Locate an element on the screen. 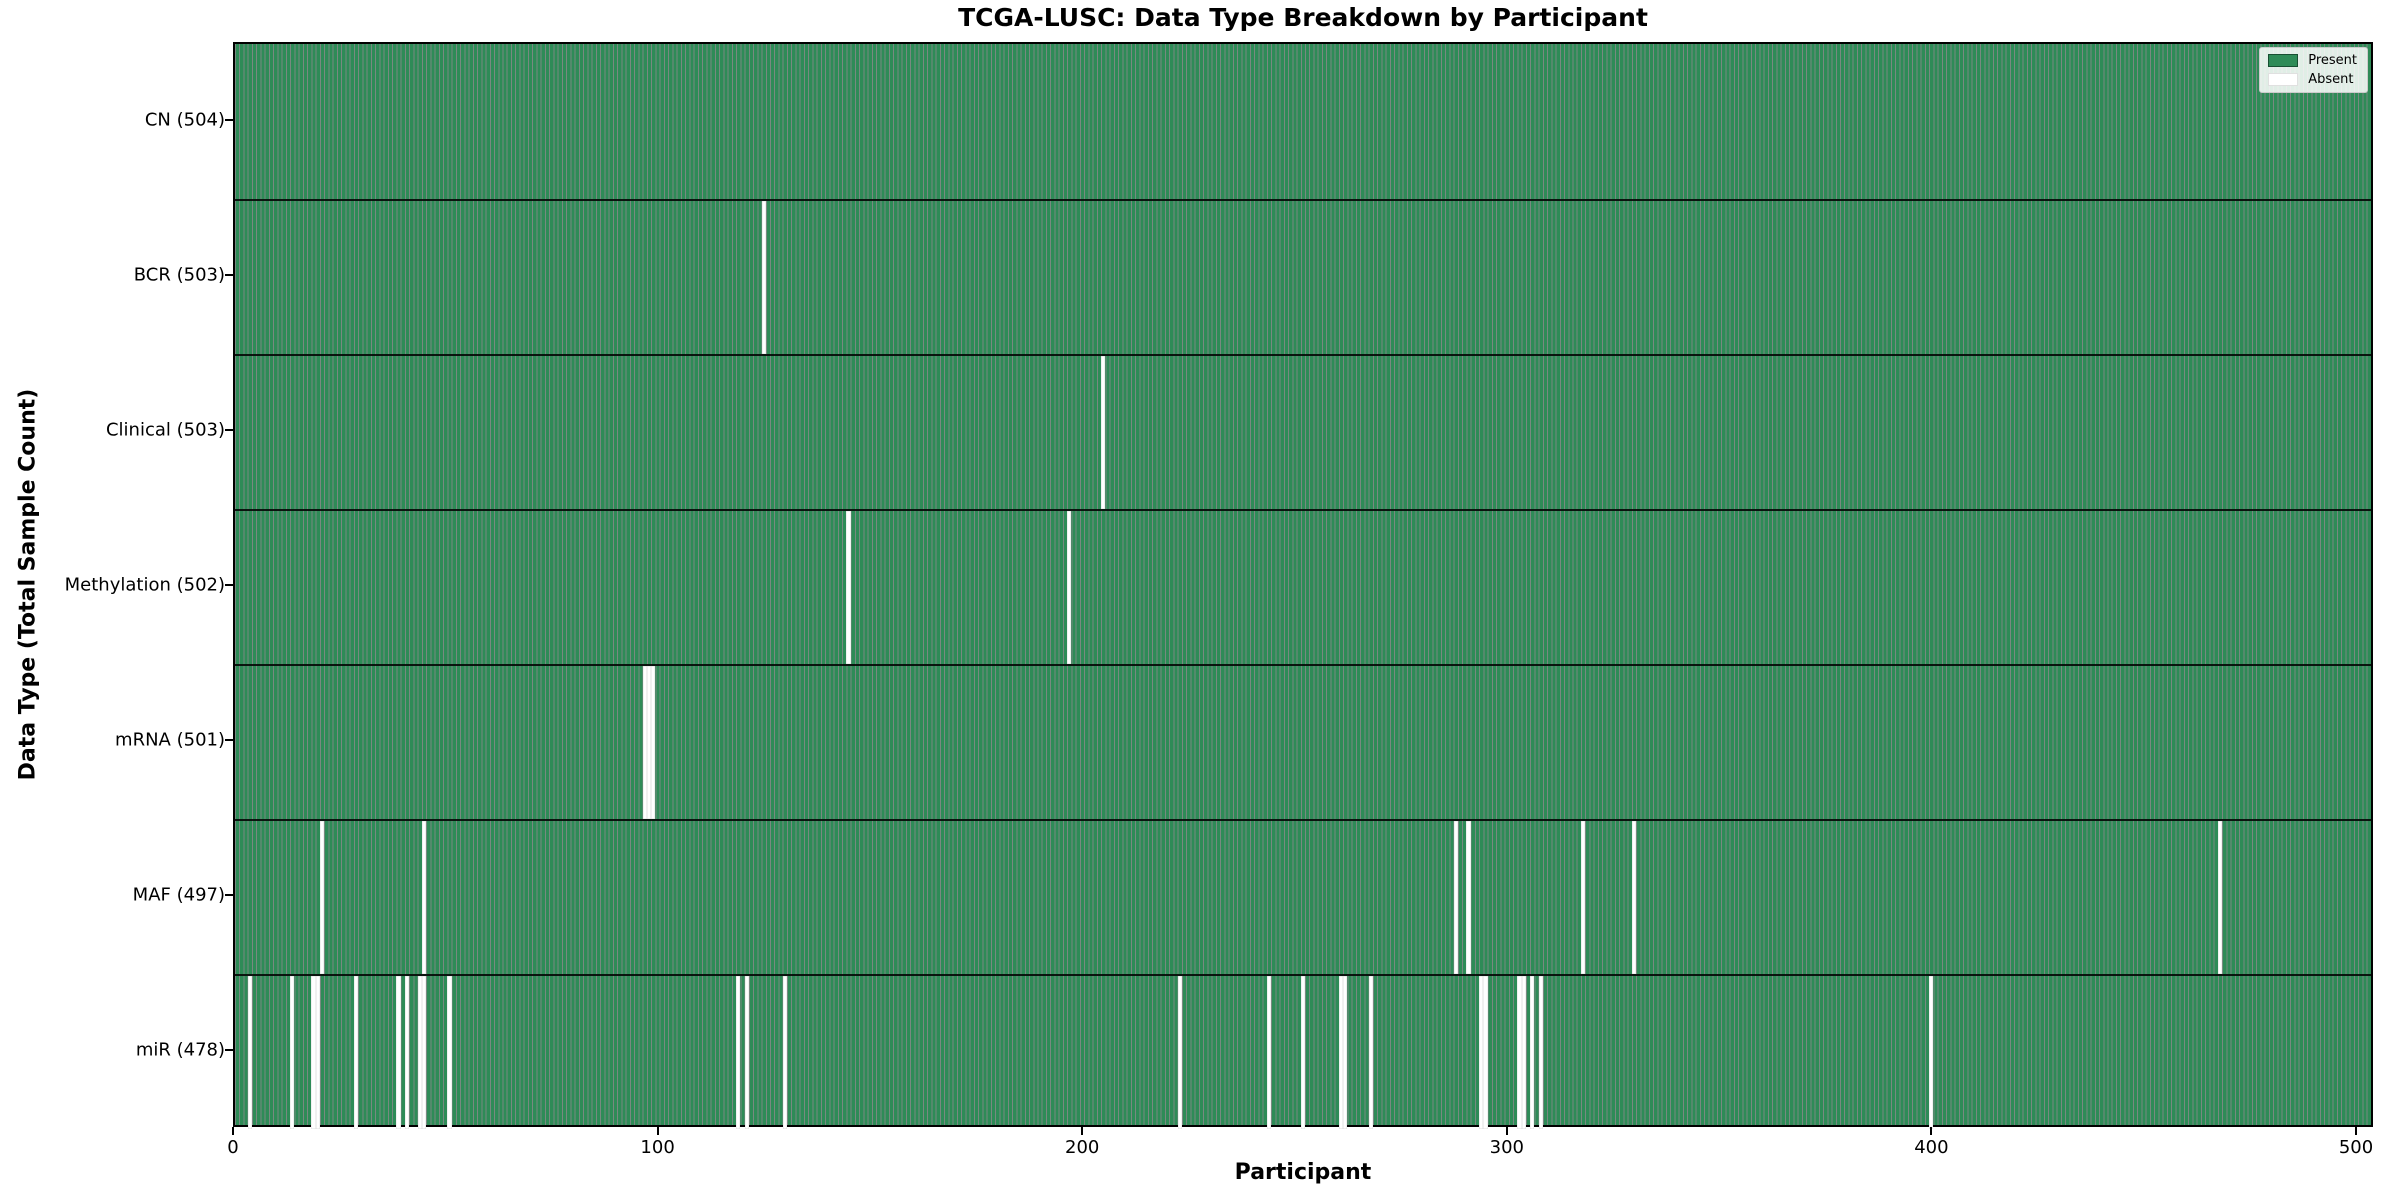 This screenshot has height=1200, width=2400. x-tick-label-500: 500 is located at coordinates (2356, 1147).